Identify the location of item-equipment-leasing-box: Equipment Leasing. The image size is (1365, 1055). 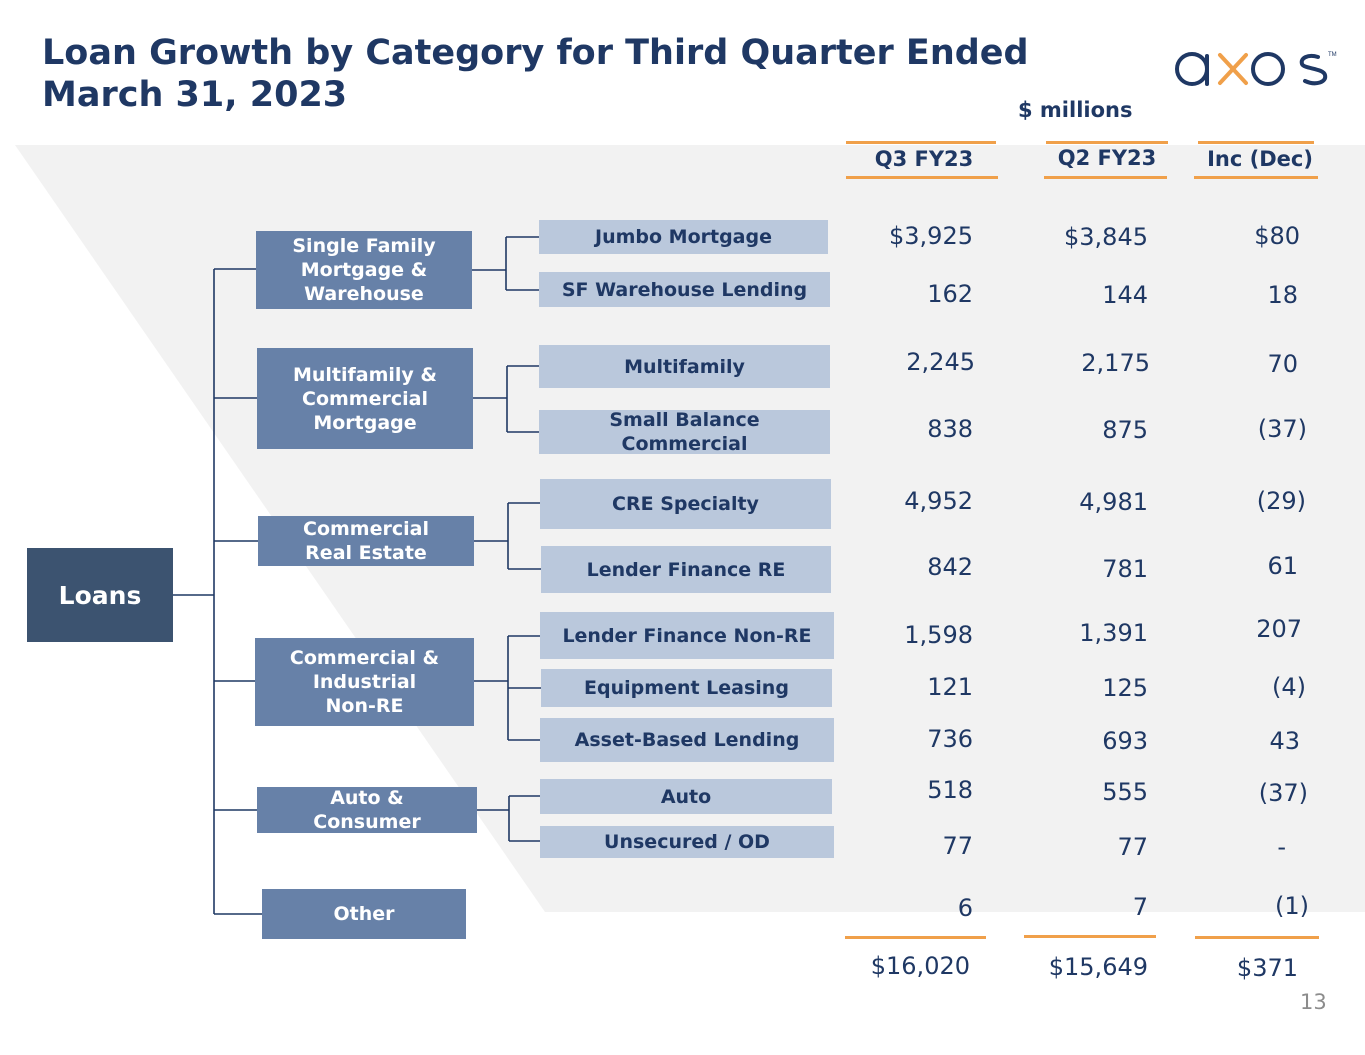
(686, 688).